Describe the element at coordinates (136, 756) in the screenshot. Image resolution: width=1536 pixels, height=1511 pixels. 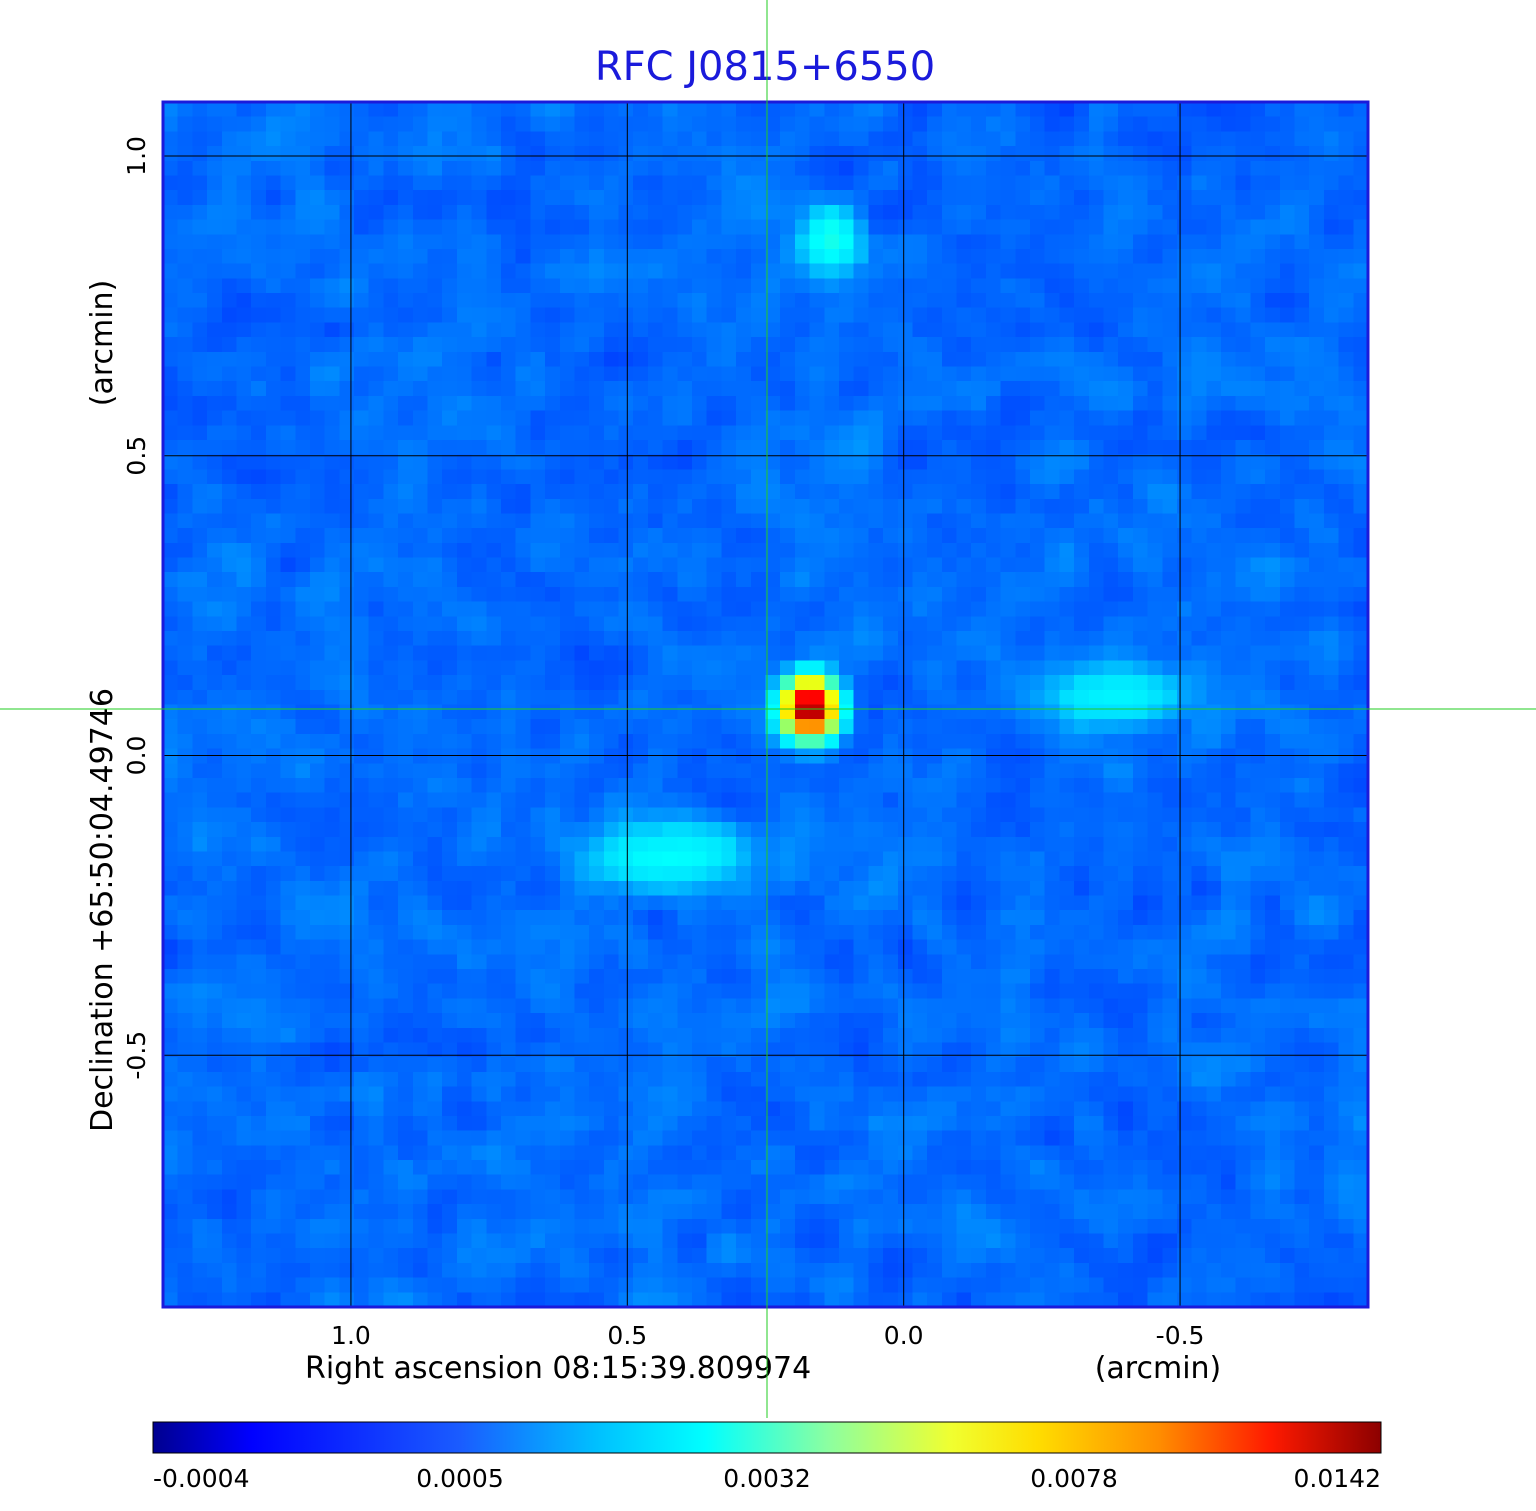
I see `y-tick-label: 0.0` at that location.